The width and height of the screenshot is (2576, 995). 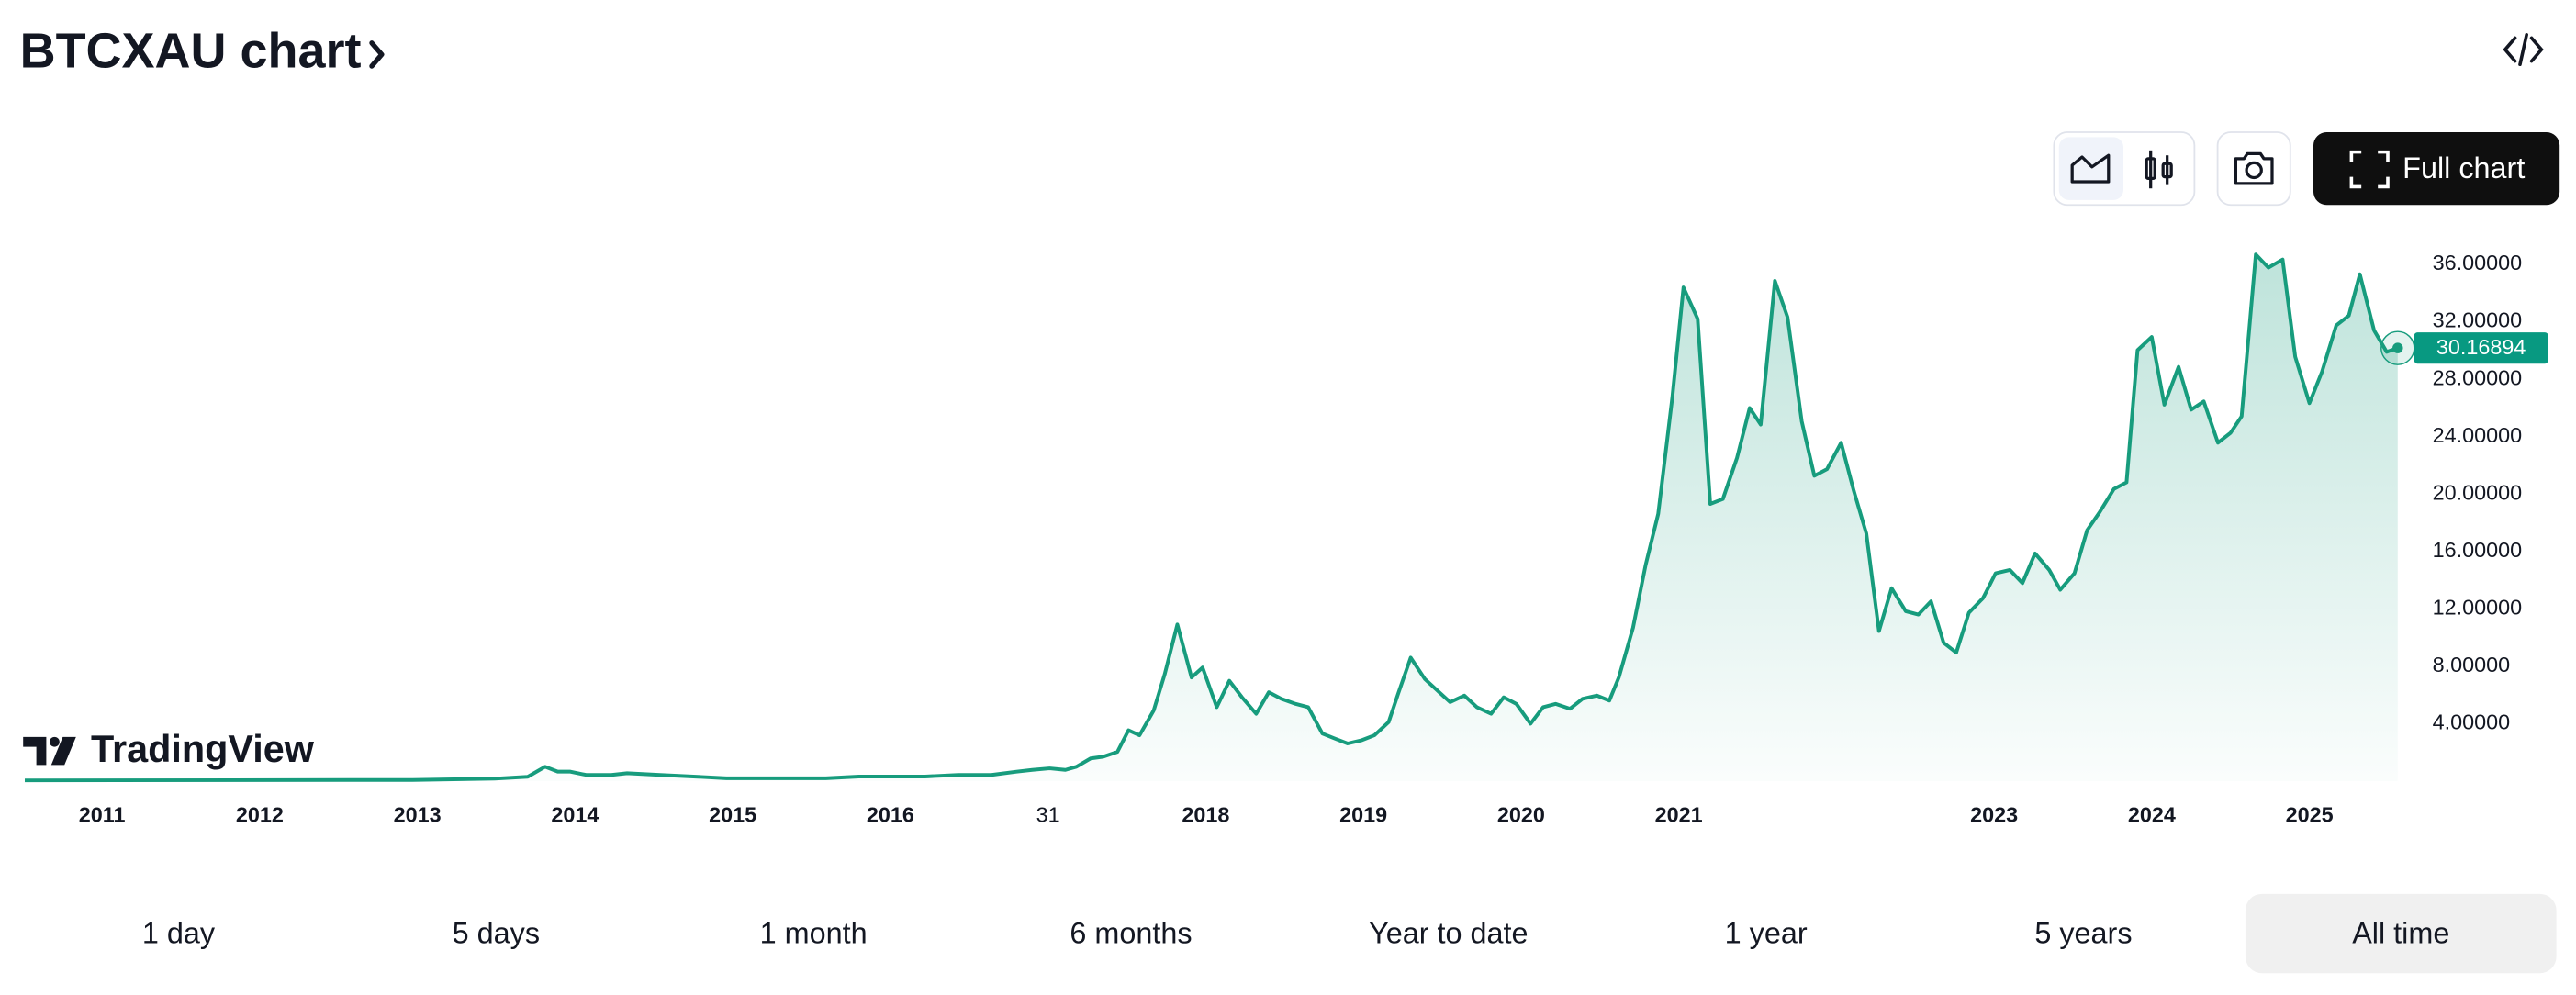 What do you see at coordinates (2478, 435) in the screenshot?
I see `y-tick-label: 24.00000` at bounding box center [2478, 435].